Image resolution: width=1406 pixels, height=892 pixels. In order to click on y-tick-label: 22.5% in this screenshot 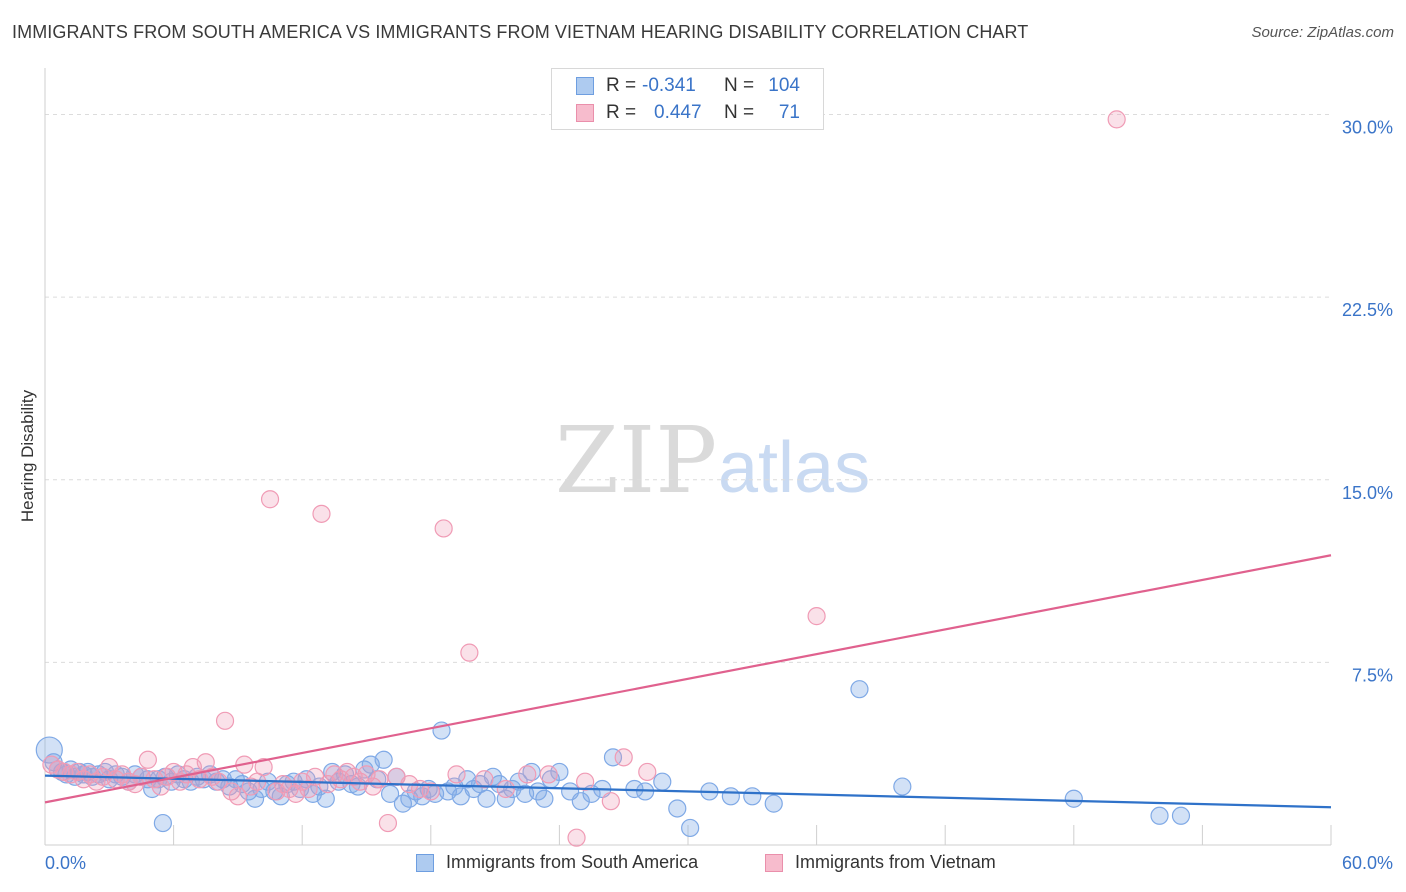, I will do `click(1367, 310)`.